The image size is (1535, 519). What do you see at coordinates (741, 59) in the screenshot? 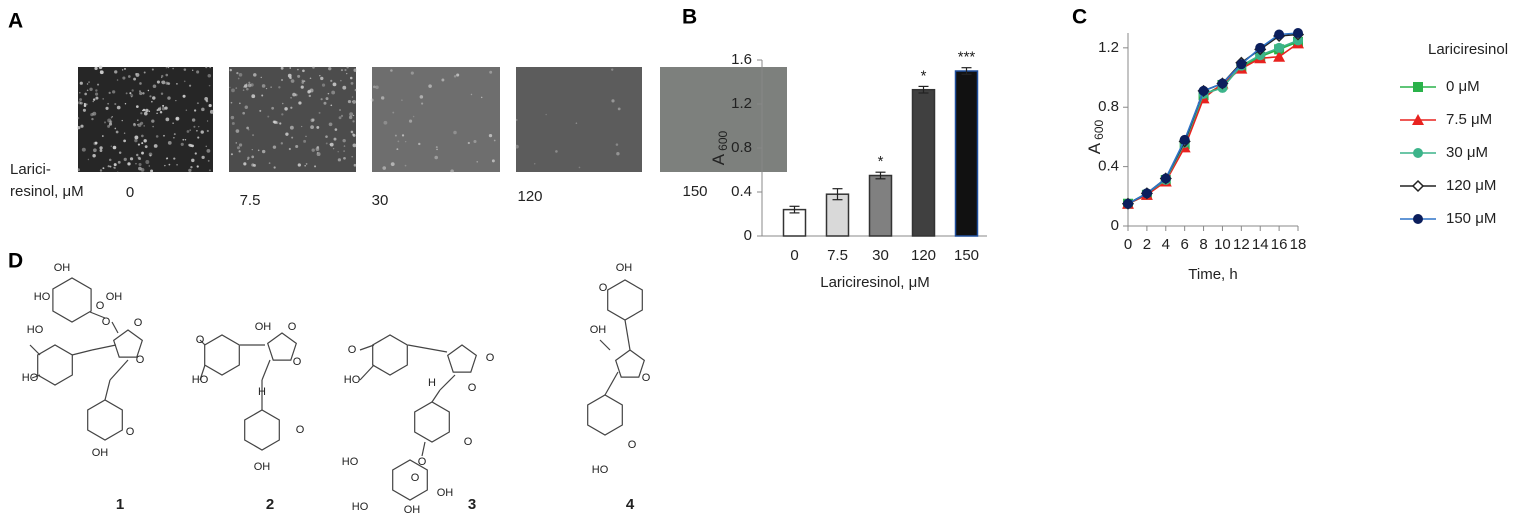
I see `y-tick-label: 1.6` at bounding box center [741, 59].